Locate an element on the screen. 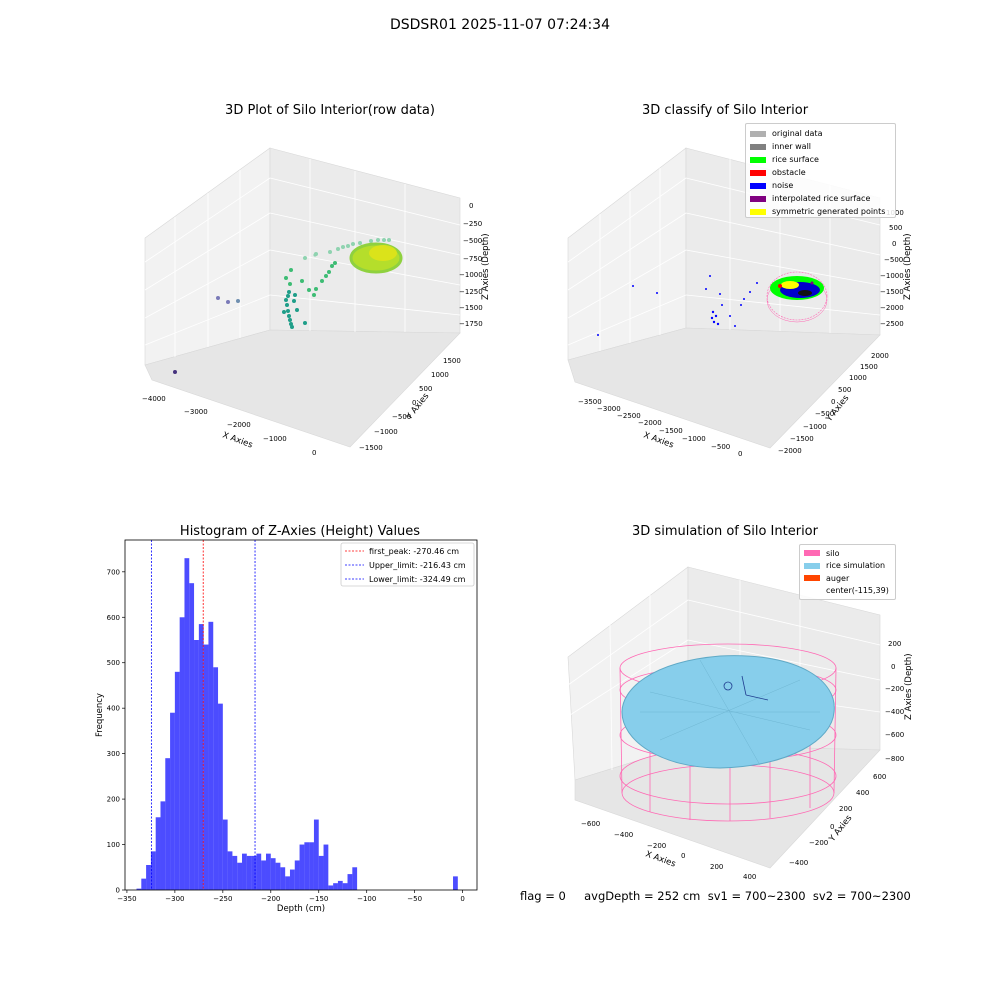 Image resolution: width=1000 pixels, height=1000 pixels. histogram-xtick-label: −200 is located at coordinates (270, 899).